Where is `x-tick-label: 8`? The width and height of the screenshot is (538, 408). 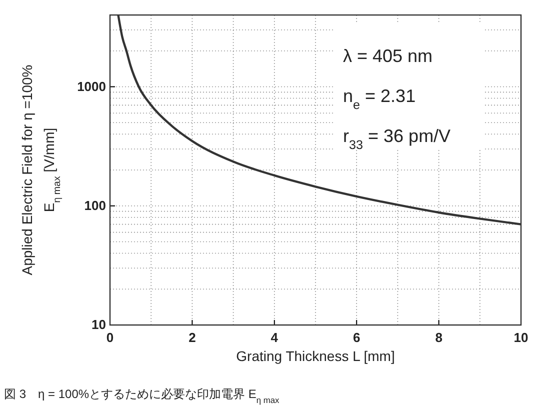 x-tick-label: 8 is located at coordinates (438, 338).